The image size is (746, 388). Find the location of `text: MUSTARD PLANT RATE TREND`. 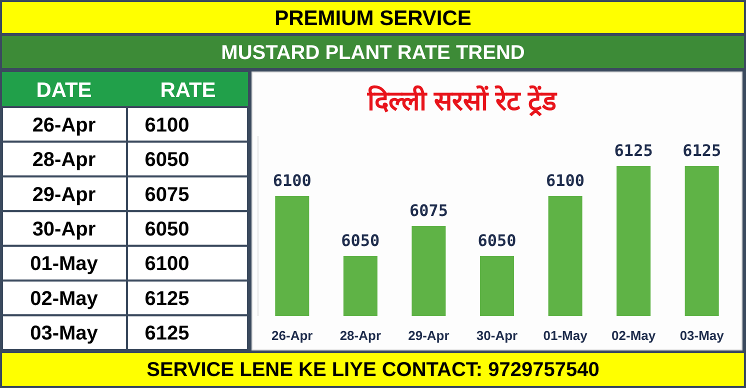

text: MUSTARD PLANT RATE TREND is located at coordinates (373, 53).